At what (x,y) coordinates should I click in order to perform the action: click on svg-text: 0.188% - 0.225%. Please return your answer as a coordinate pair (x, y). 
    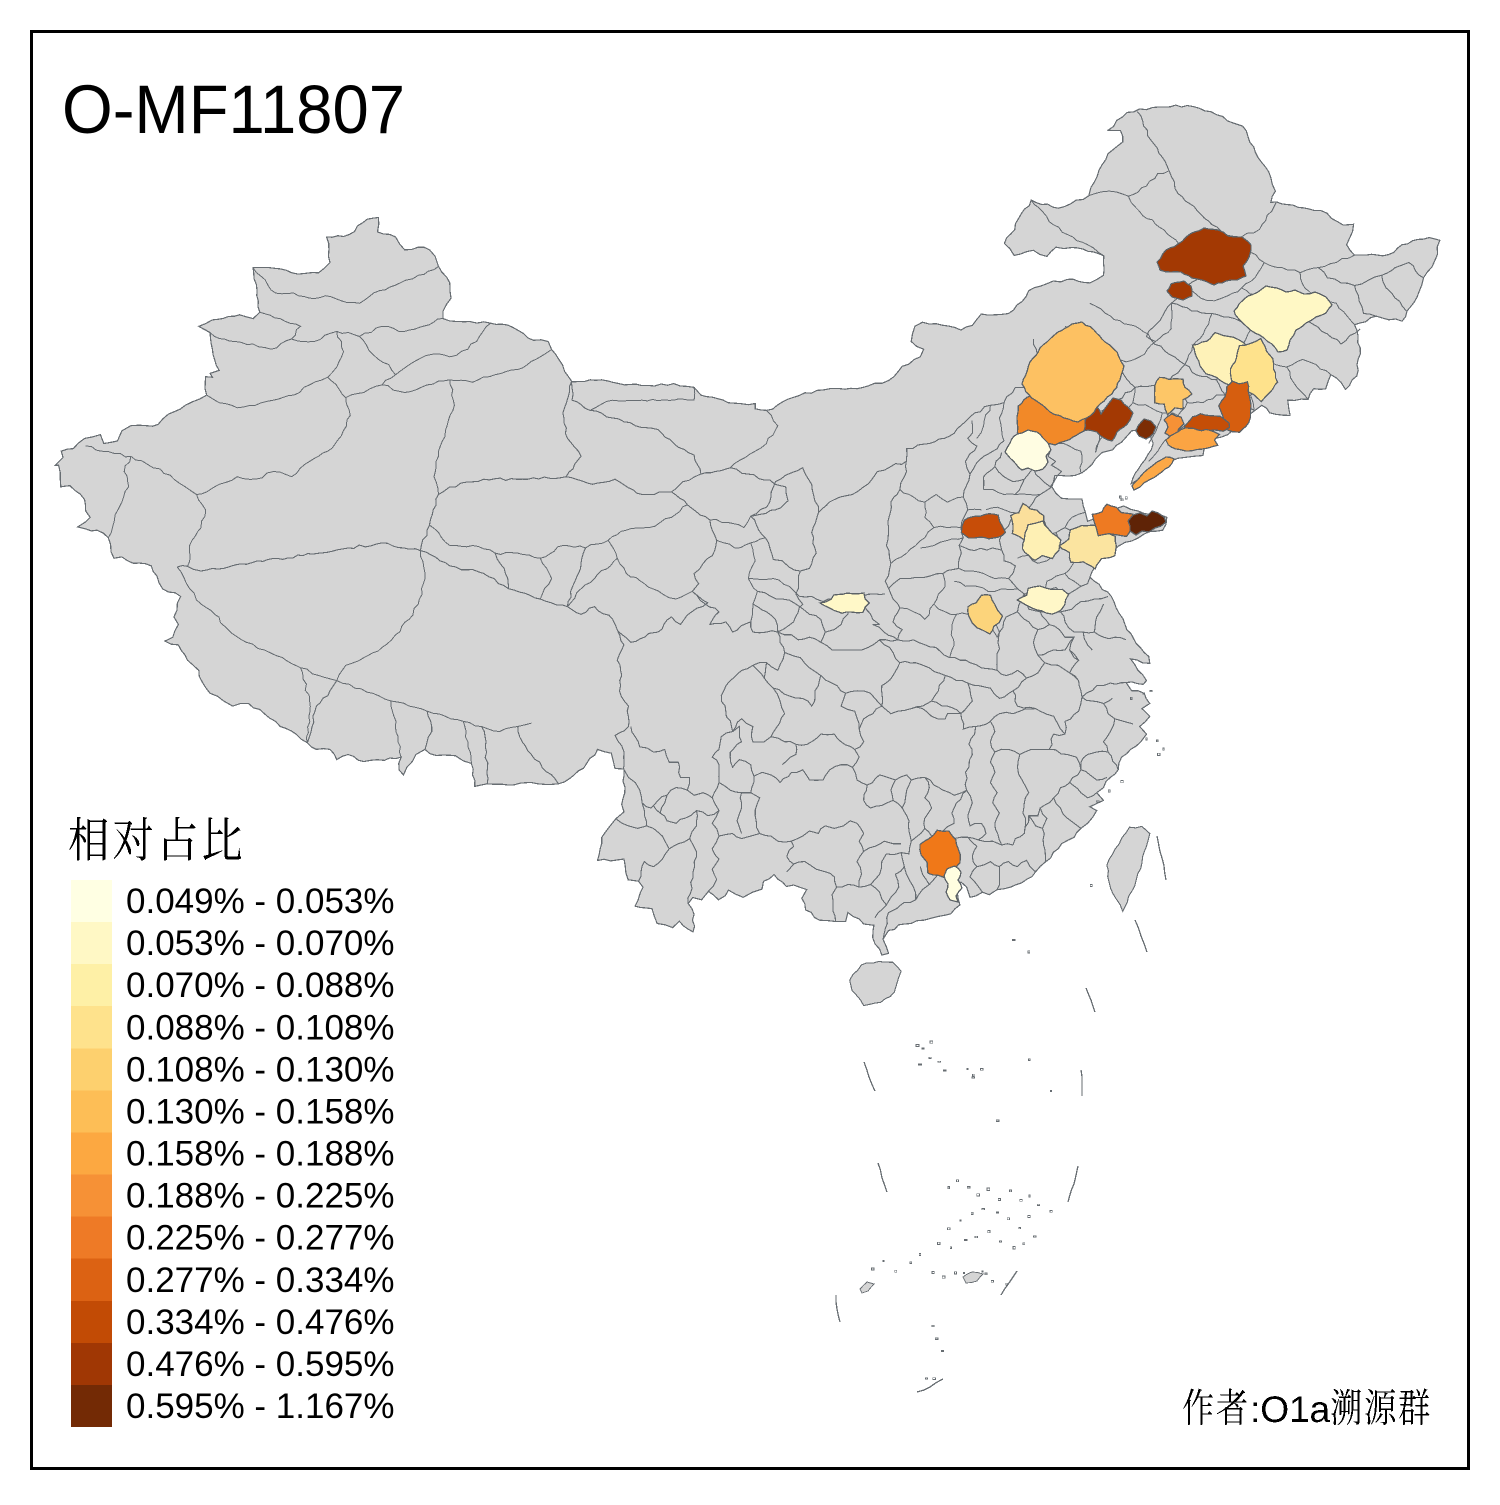
    Looking at the image, I should click on (260, 1196).